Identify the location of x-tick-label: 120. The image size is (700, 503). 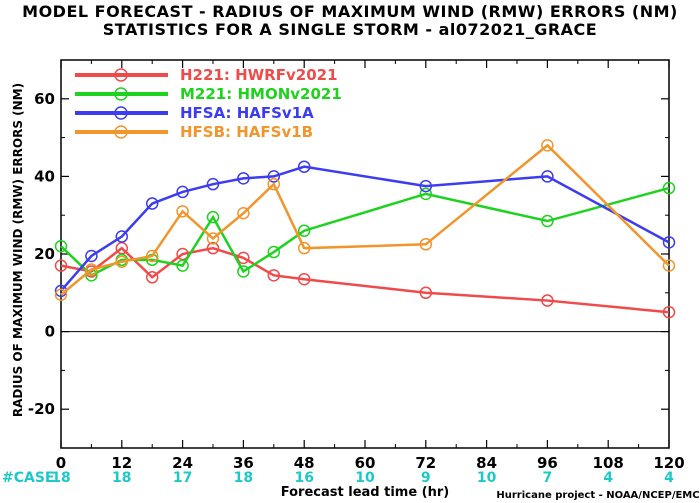
(668, 463).